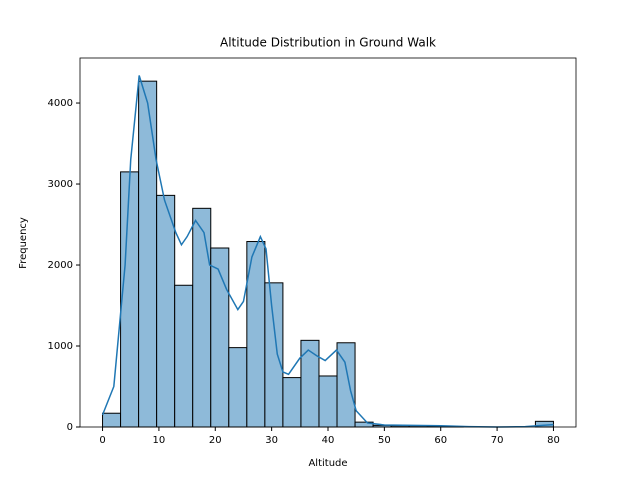 This screenshot has height=480, width=640. Describe the element at coordinates (328, 43) in the screenshot. I see `chart-title: Altitude Distribution in Ground Walk` at that location.